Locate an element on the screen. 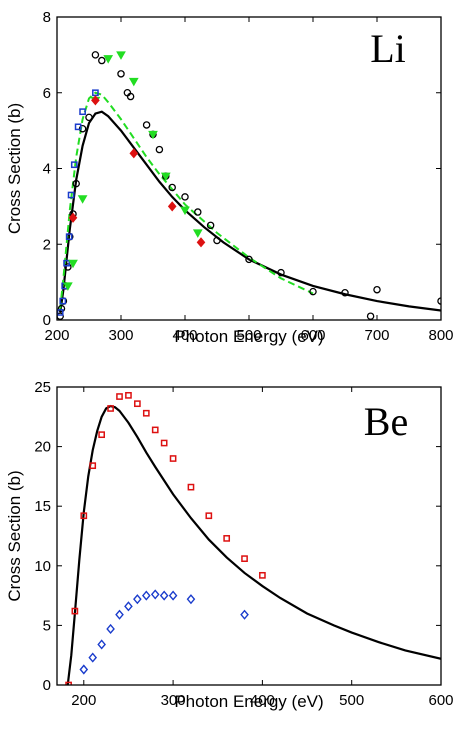  y-tick-label: 10 is located at coordinates (42, 566).